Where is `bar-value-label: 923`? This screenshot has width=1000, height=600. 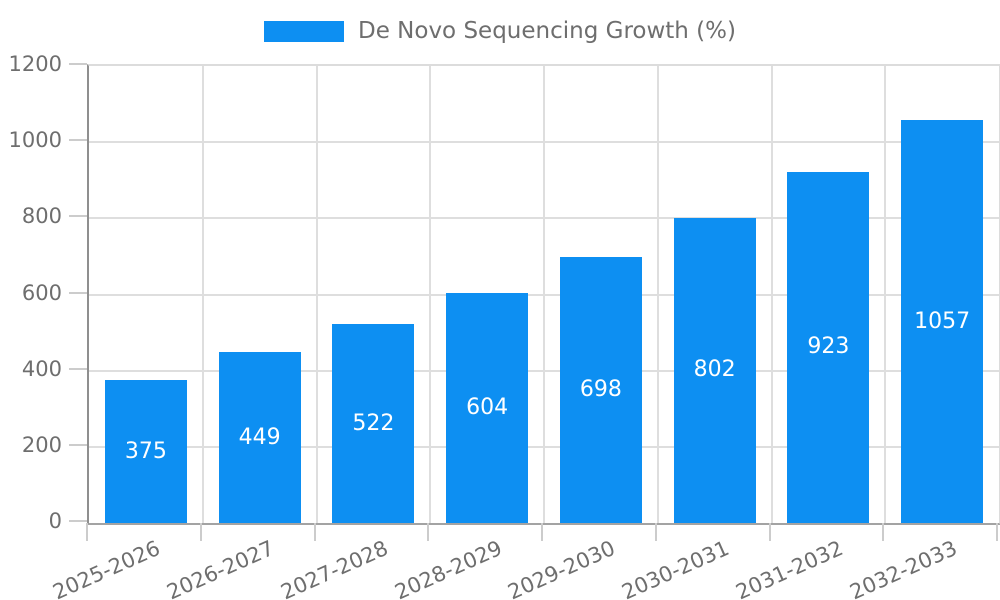 bar-value-label: 923 is located at coordinates (828, 347).